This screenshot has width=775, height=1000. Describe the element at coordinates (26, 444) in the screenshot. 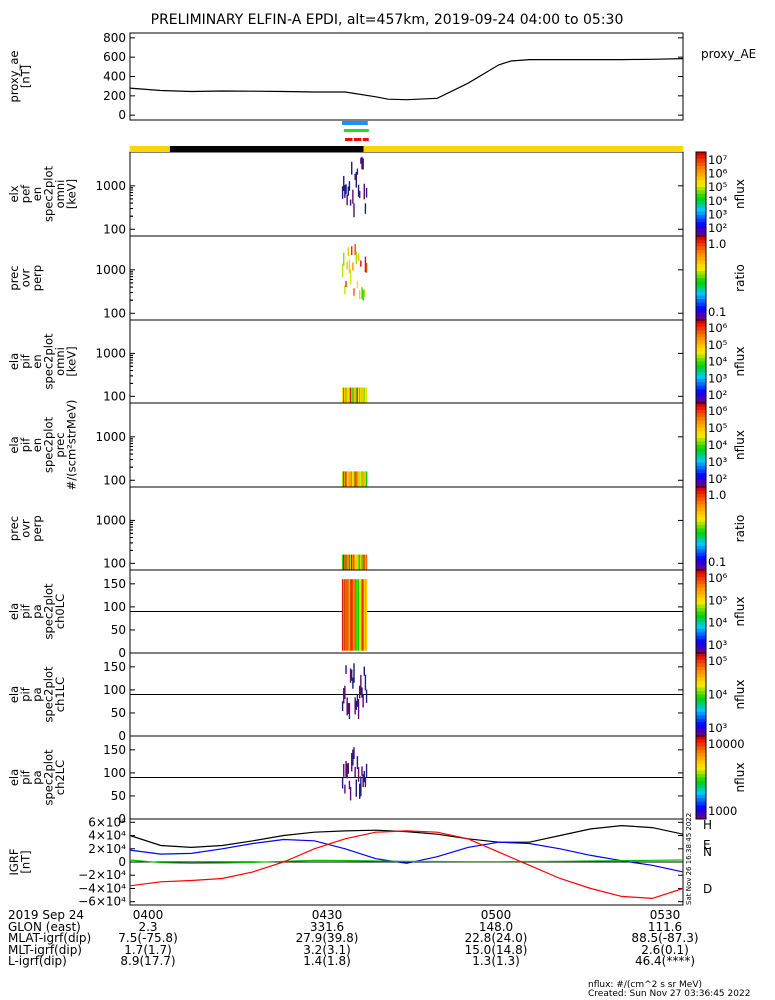

I see `y-axis-label: pif` at that location.